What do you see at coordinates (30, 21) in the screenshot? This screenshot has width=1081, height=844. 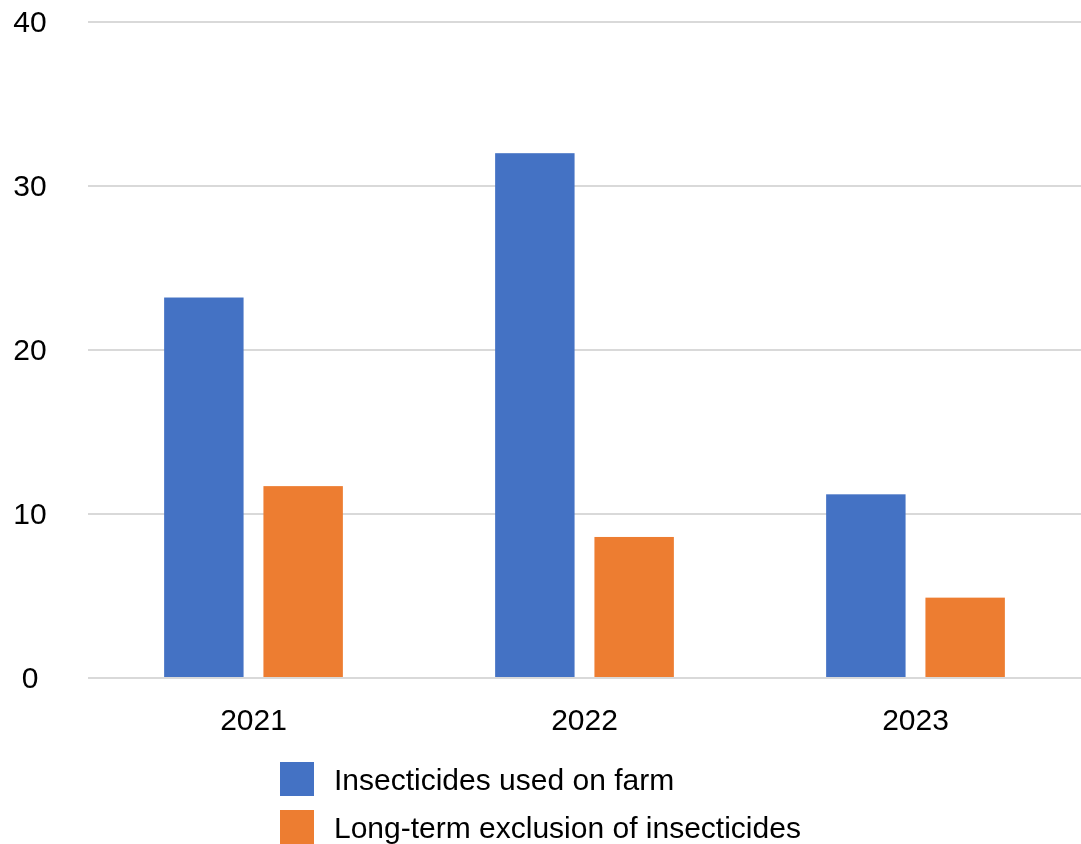 I see `y-tick-label: 40` at bounding box center [30, 21].